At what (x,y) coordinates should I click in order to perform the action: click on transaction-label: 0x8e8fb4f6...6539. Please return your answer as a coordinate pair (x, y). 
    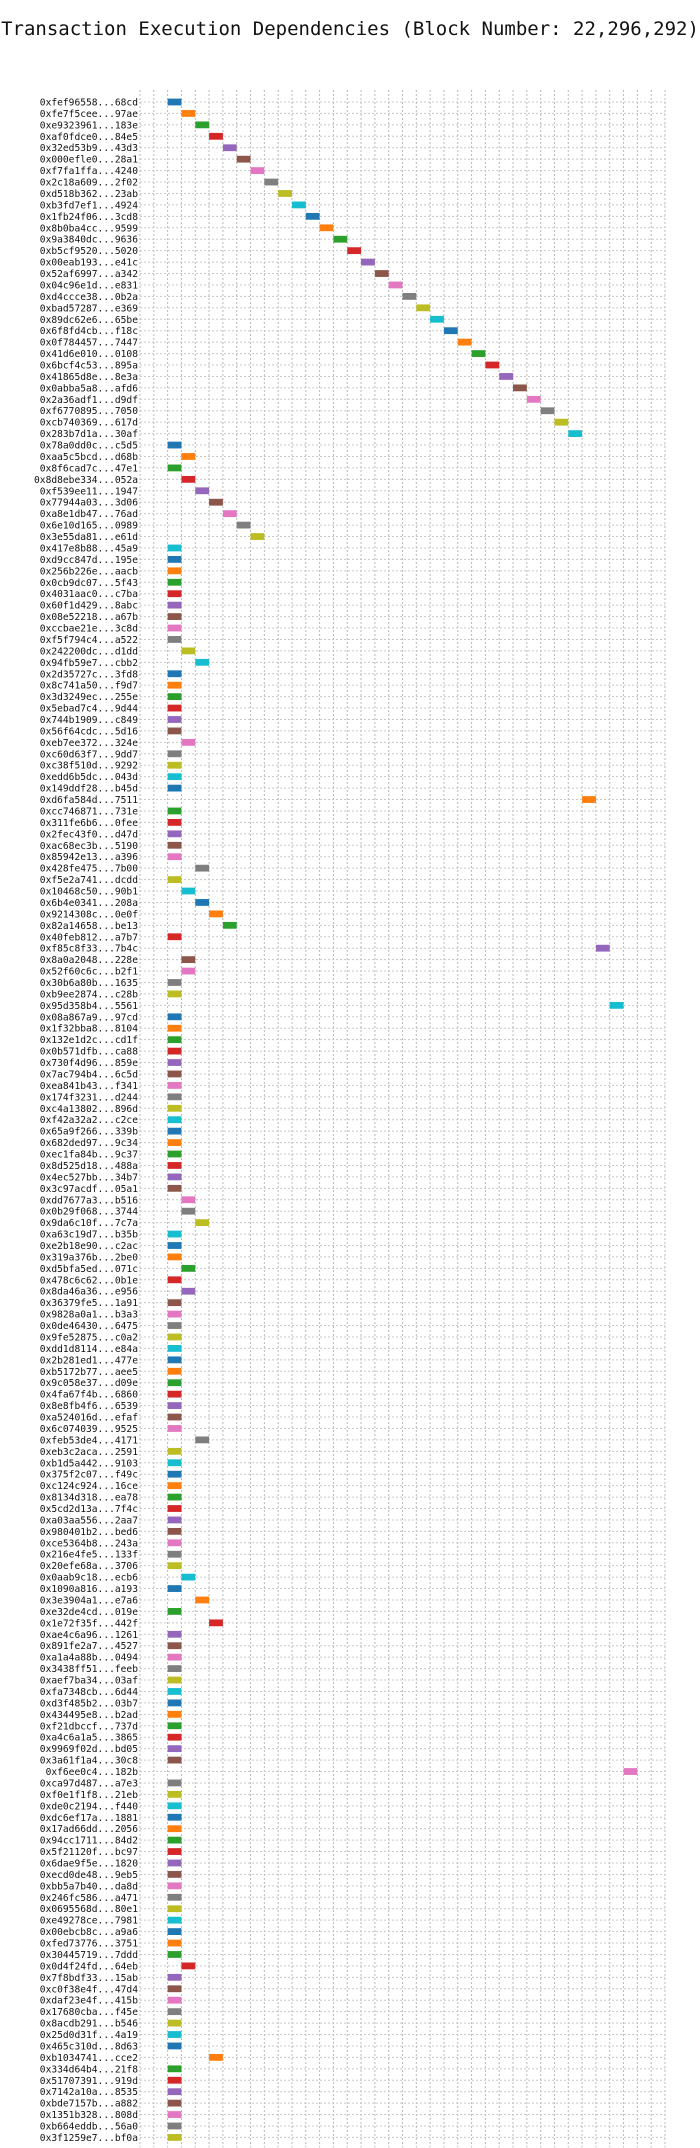
    Looking at the image, I should click on (89, 1406).